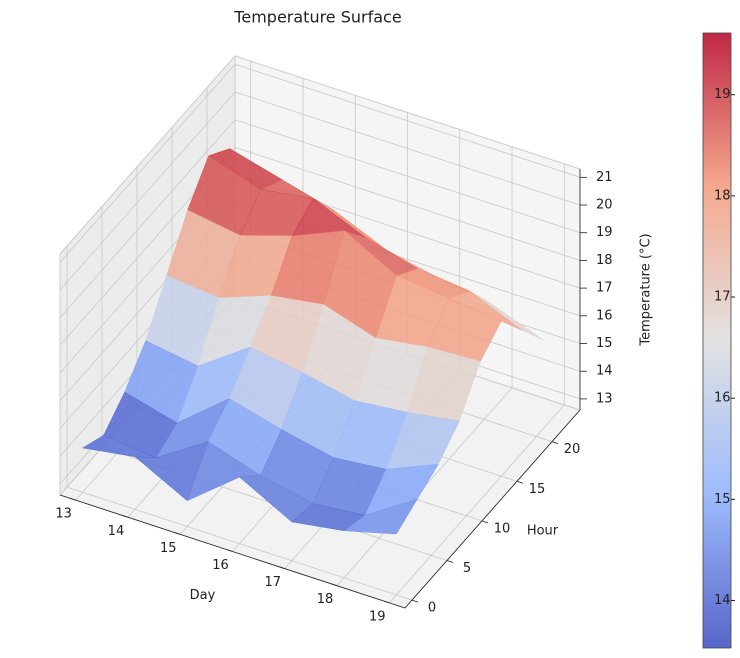 The image size is (740, 658). Describe the element at coordinates (722, 297) in the screenshot. I see `colorbar-tick-label: 17` at that location.